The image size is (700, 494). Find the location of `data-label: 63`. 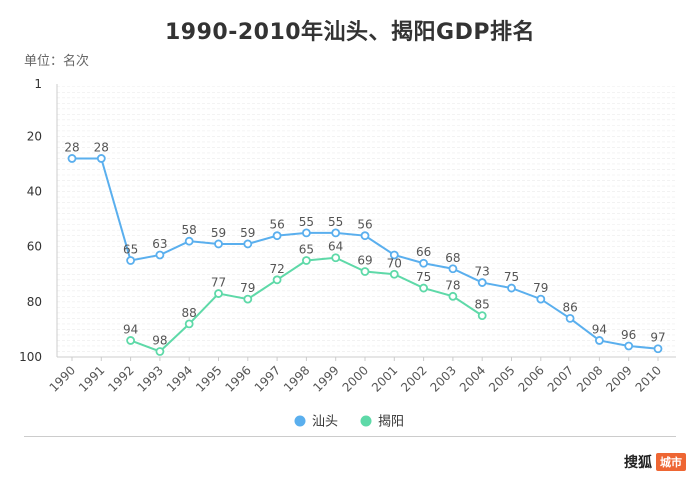

data-label: 63 is located at coordinates (159, 244).